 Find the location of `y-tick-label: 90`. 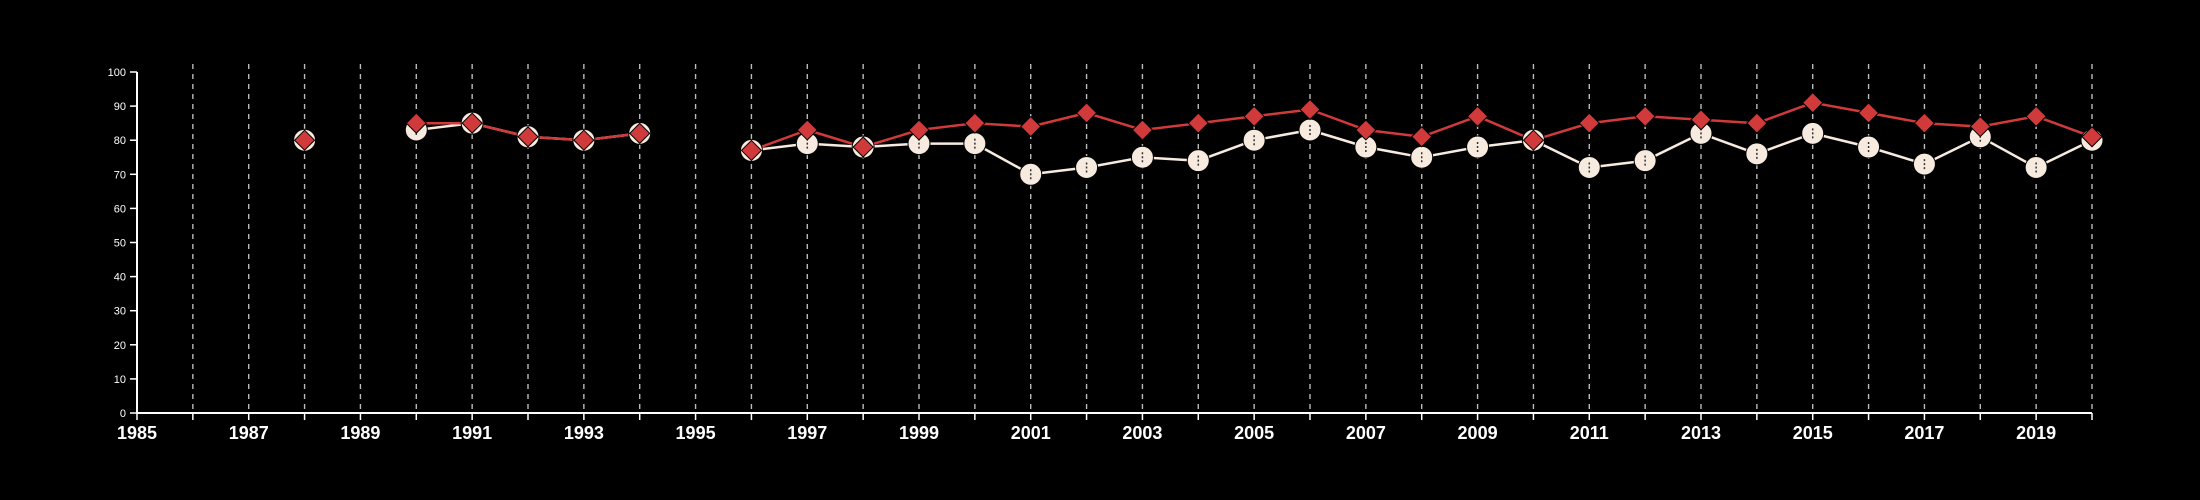

y-tick-label: 90 is located at coordinates (120, 107).